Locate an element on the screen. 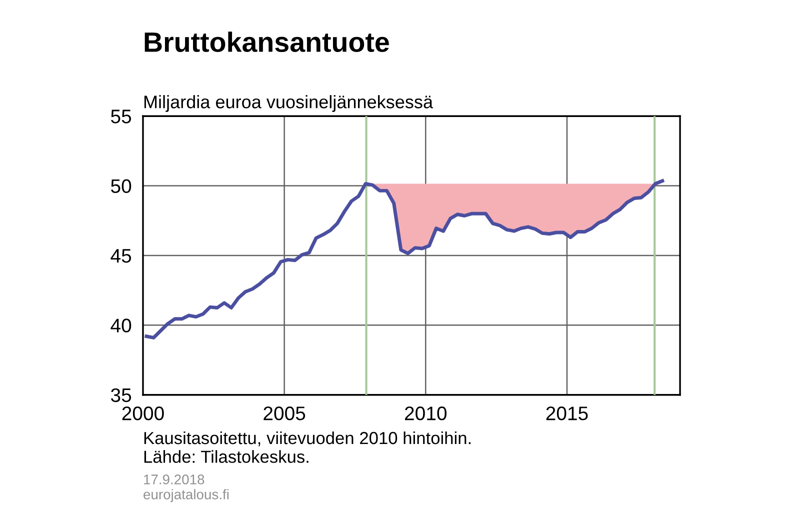  y-tick-label: 40 is located at coordinates (121, 325).